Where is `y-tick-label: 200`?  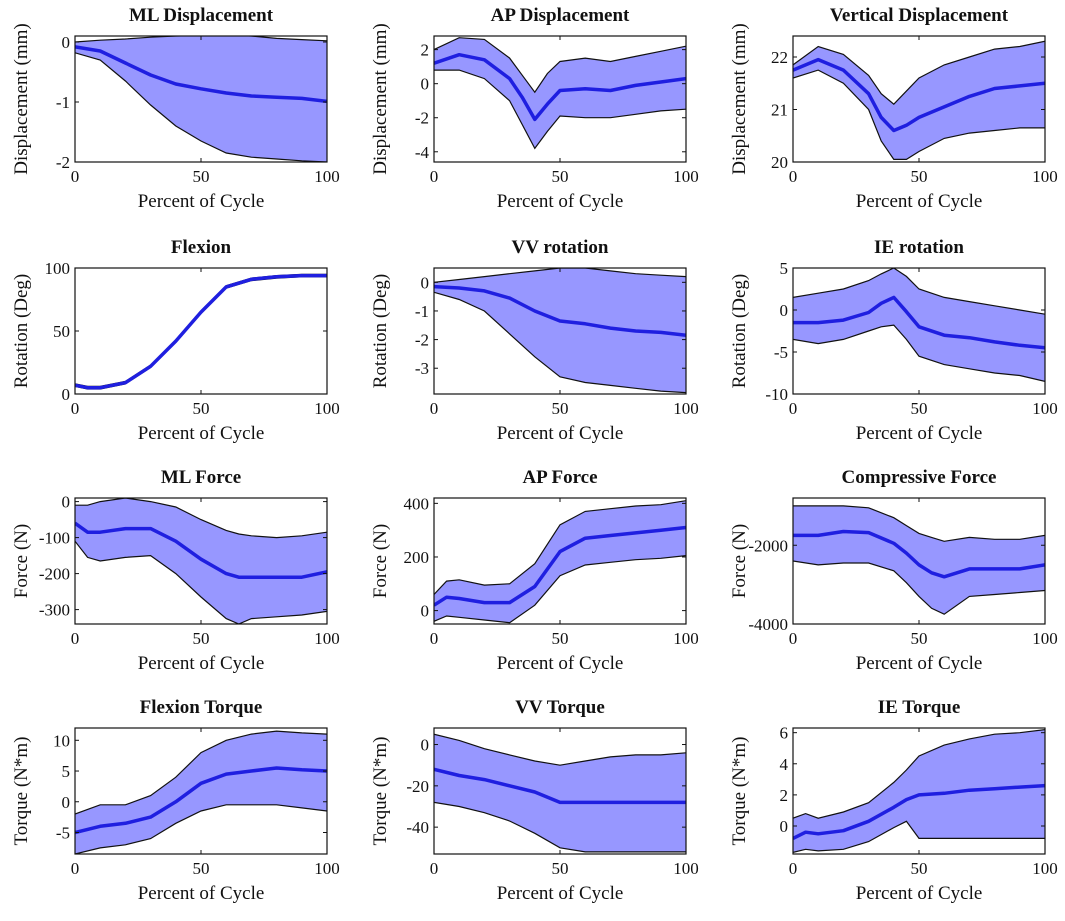 y-tick-label: 200 is located at coordinates (417, 557).